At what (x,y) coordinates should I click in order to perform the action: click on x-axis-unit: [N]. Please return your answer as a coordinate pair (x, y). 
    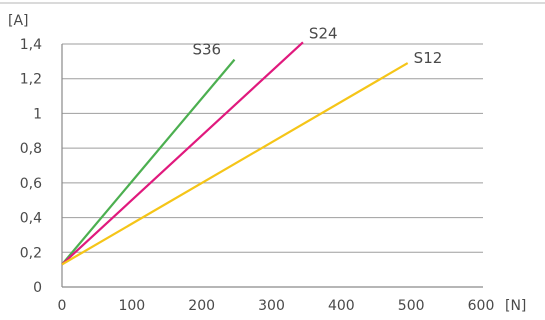
    Looking at the image, I should click on (515, 306).